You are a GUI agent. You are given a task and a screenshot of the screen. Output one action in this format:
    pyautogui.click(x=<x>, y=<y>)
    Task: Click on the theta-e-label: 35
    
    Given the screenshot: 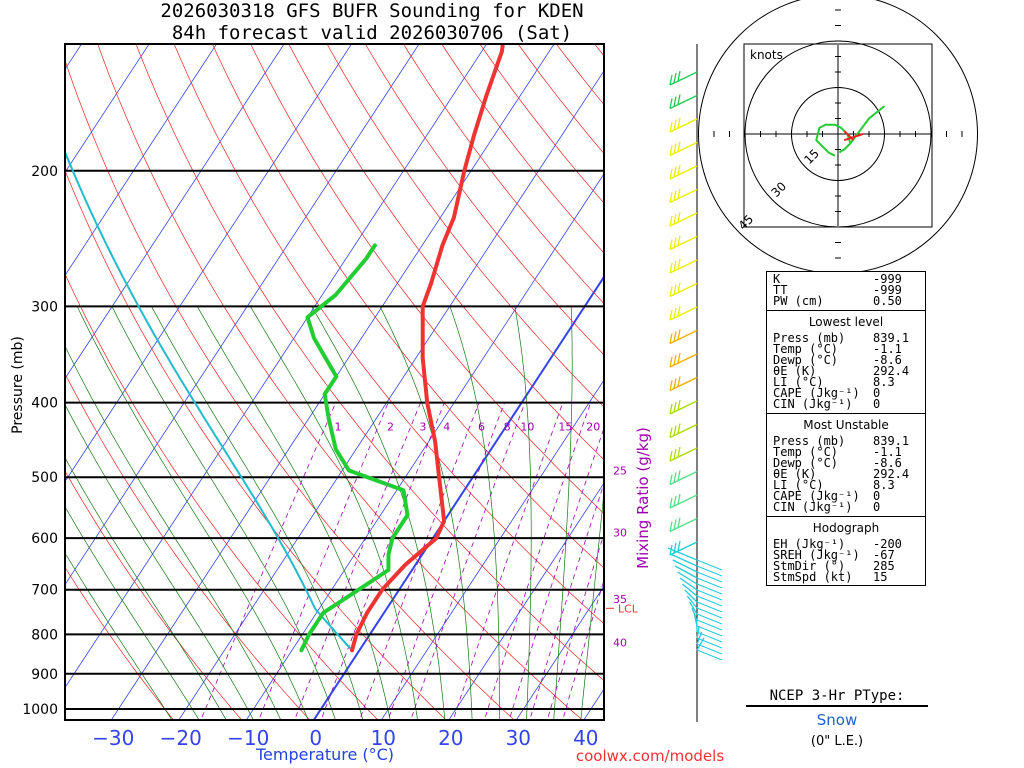 What is the action you would take?
    pyautogui.click(x=620, y=599)
    